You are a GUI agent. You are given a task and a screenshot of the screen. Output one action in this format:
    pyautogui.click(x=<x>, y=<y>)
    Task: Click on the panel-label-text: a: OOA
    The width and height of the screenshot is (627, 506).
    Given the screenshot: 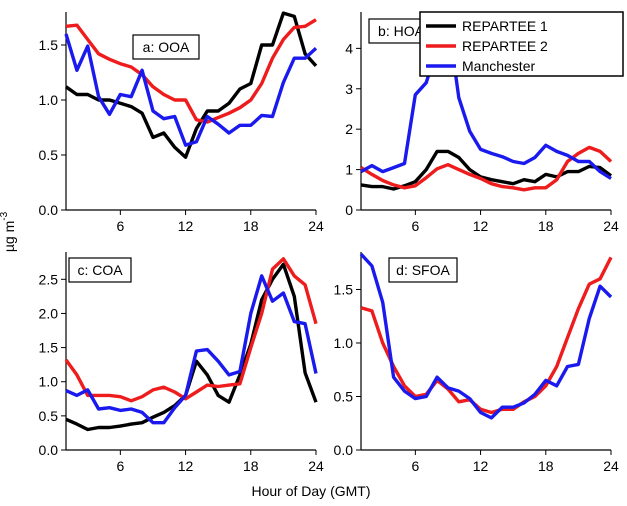 What is the action you would take?
    pyautogui.click(x=166, y=47)
    